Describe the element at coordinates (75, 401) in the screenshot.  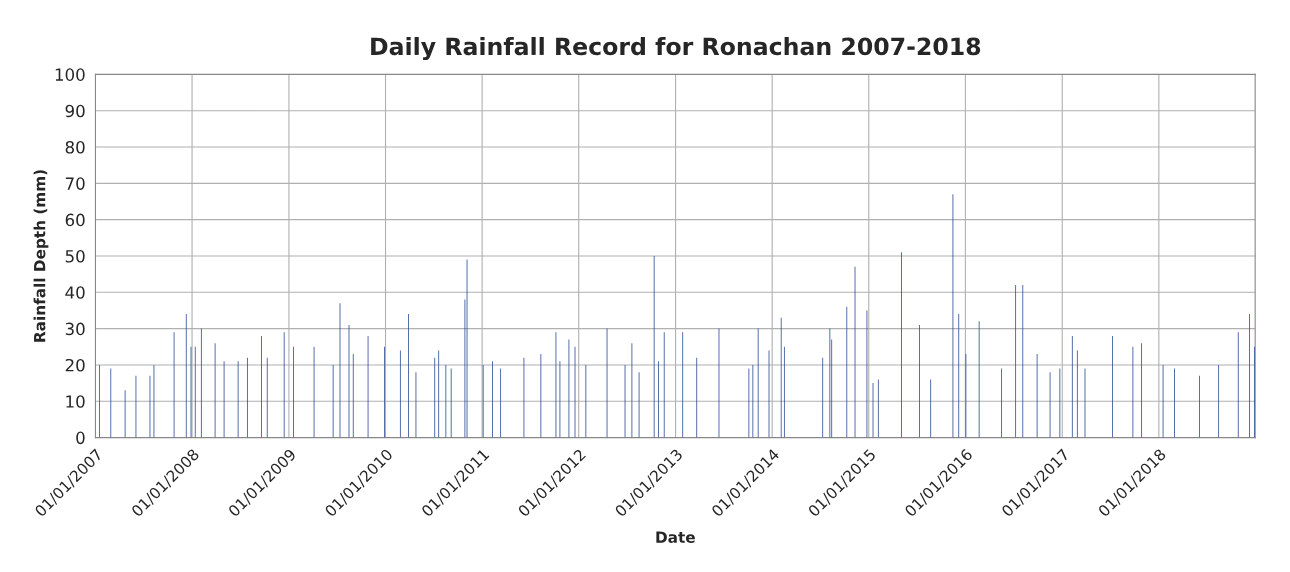
I see `y-tick-label: 10` at that location.